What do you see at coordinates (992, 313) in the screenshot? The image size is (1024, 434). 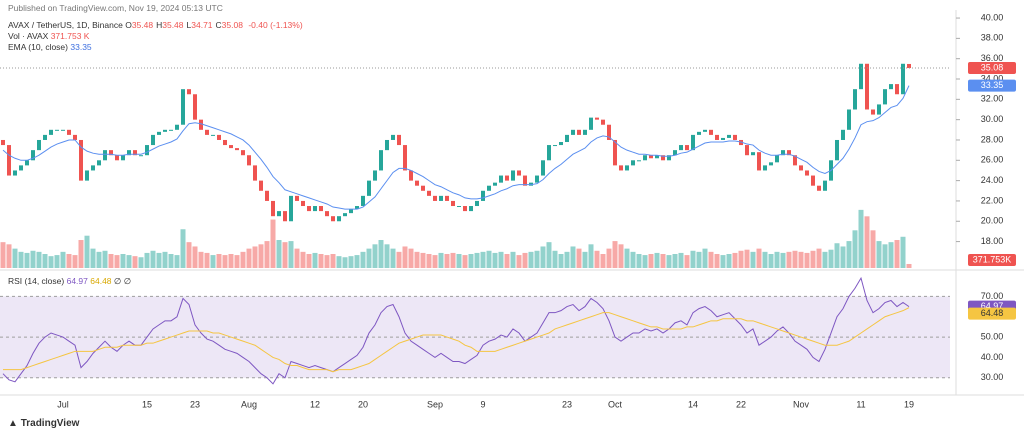 I see `rsi-tag-box` at bounding box center [992, 313].